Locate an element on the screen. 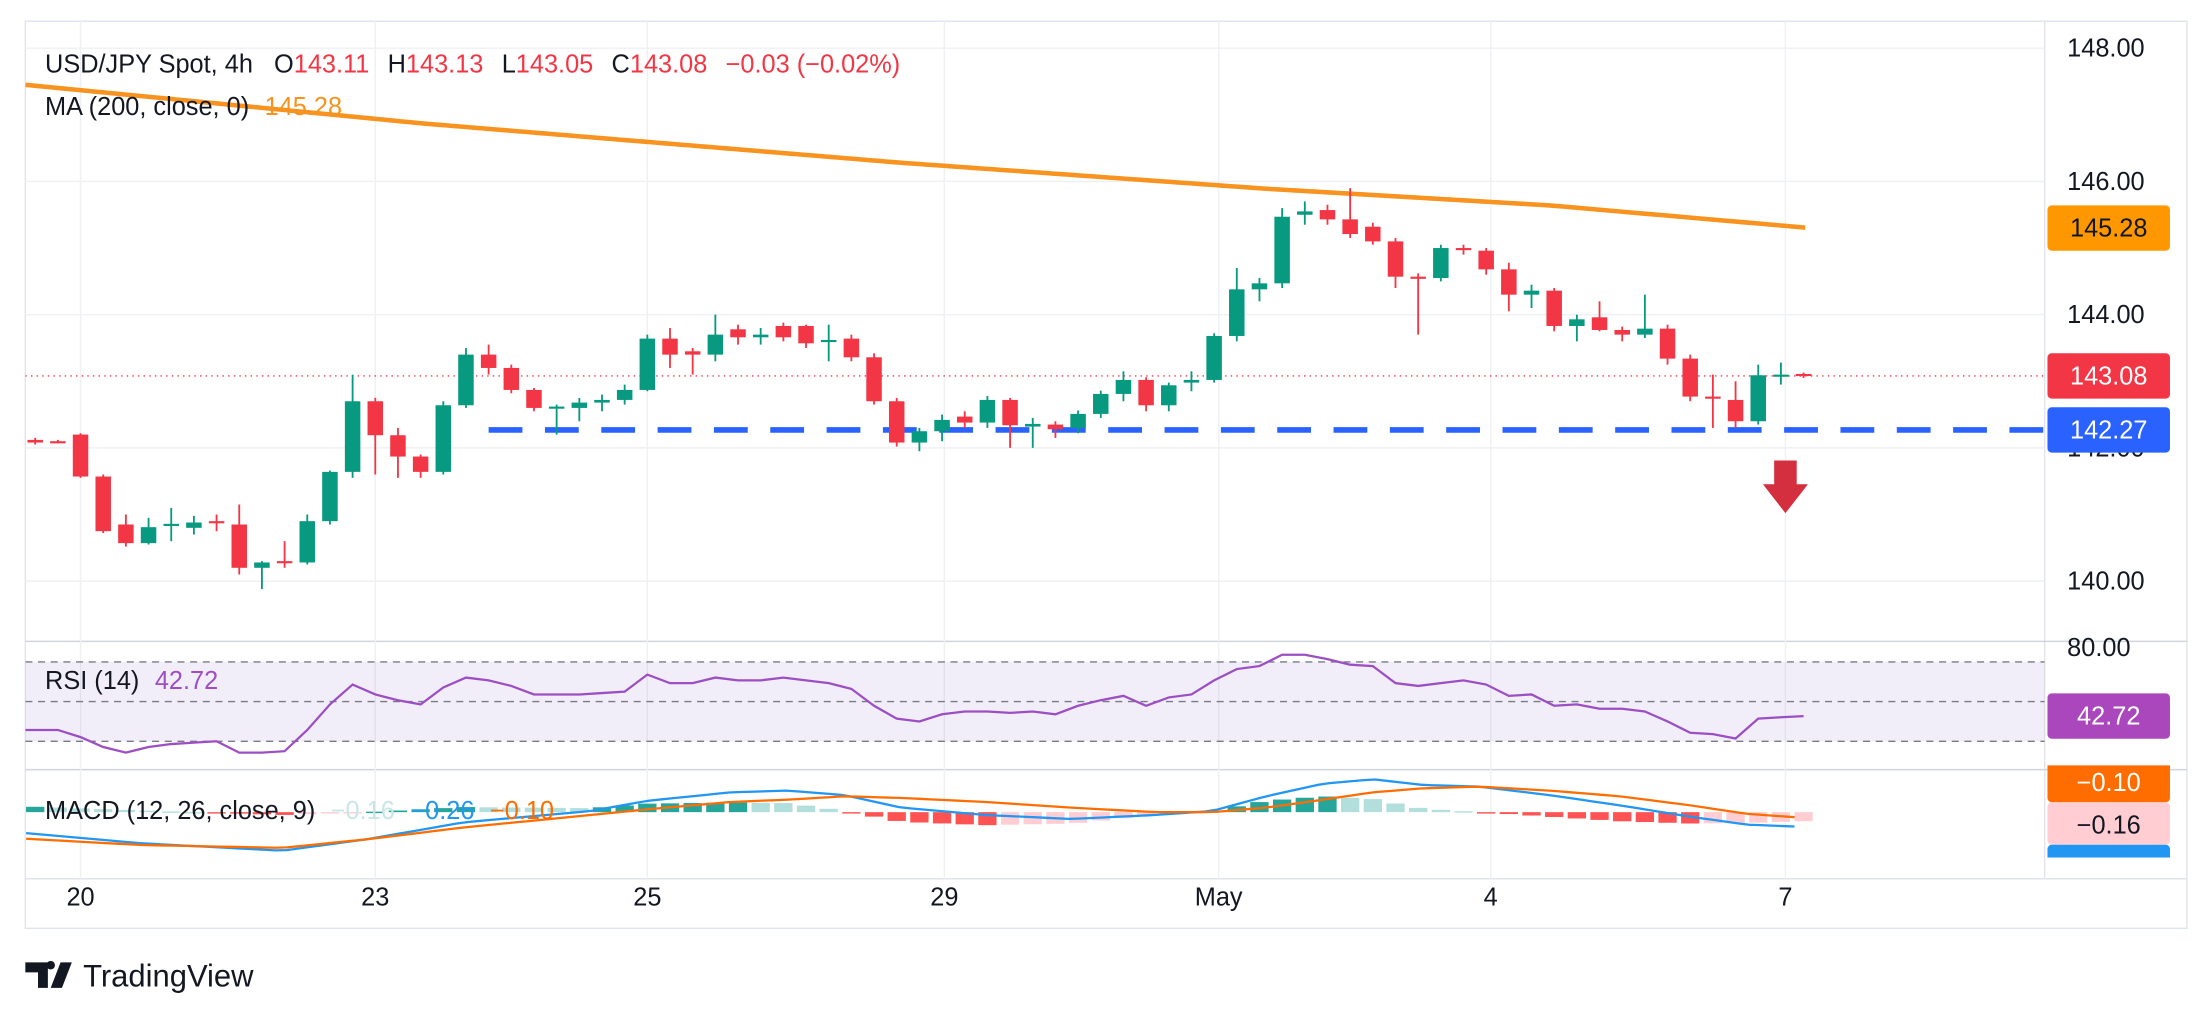 The height and width of the screenshot is (1012, 2208). rsi-levels is located at coordinates (1035, 701).